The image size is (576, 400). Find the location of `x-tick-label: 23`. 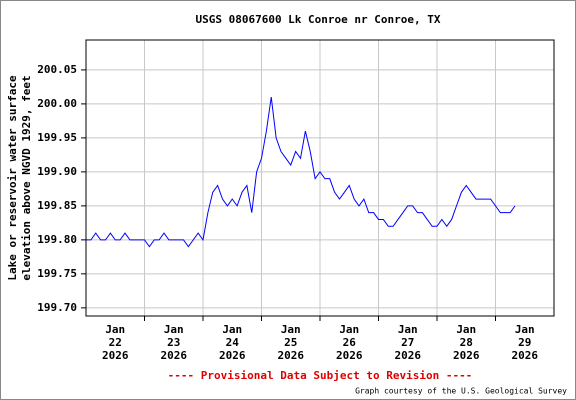

x-tick-label: 23 is located at coordinates (173, 342).